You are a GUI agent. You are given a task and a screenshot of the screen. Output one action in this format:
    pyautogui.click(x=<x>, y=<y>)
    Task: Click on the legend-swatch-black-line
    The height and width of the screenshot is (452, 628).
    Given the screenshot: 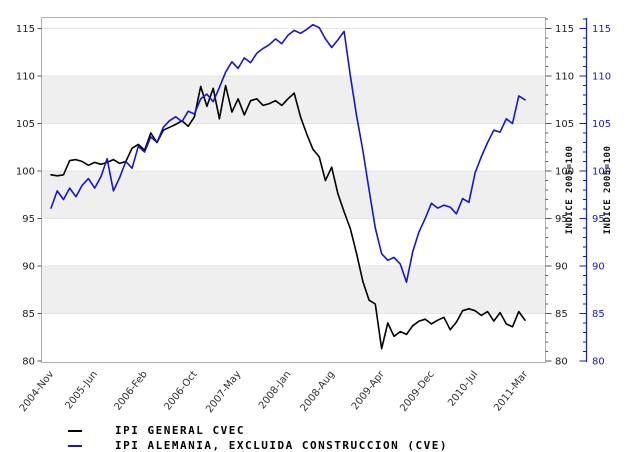 What is the action you would take?
    pyautogui.click(x=75, y=430)
    